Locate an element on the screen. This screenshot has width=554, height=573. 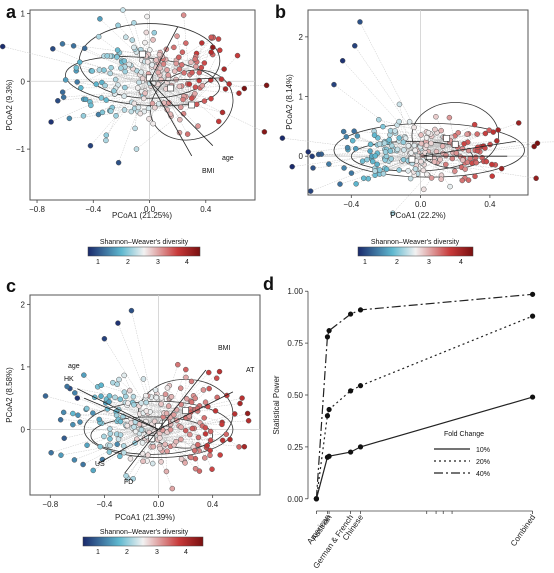
y-tick-label: 2 is located at coordinates (301, 37).